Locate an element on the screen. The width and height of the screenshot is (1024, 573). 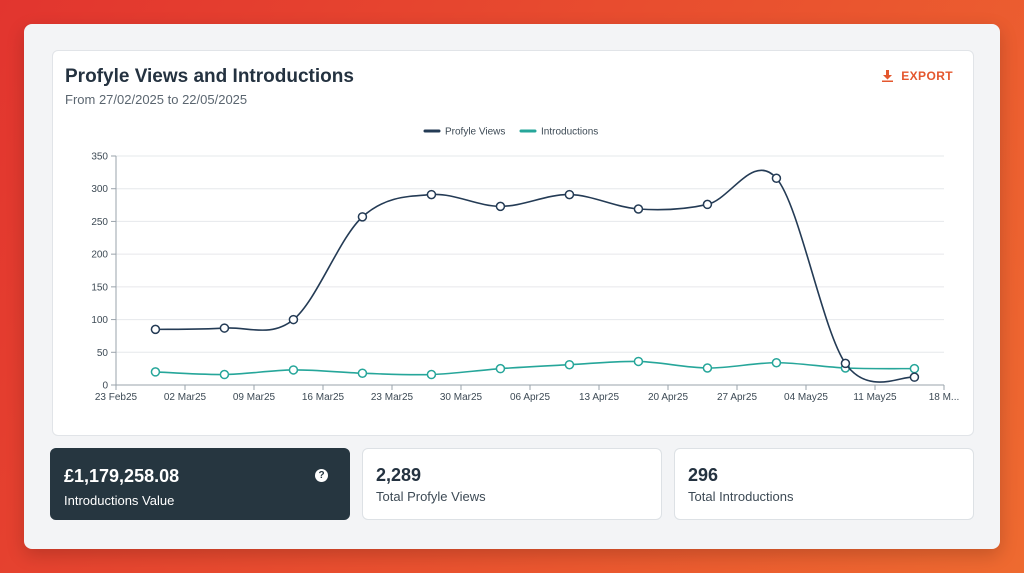
introductions-line is located at coordinates (535, 368).